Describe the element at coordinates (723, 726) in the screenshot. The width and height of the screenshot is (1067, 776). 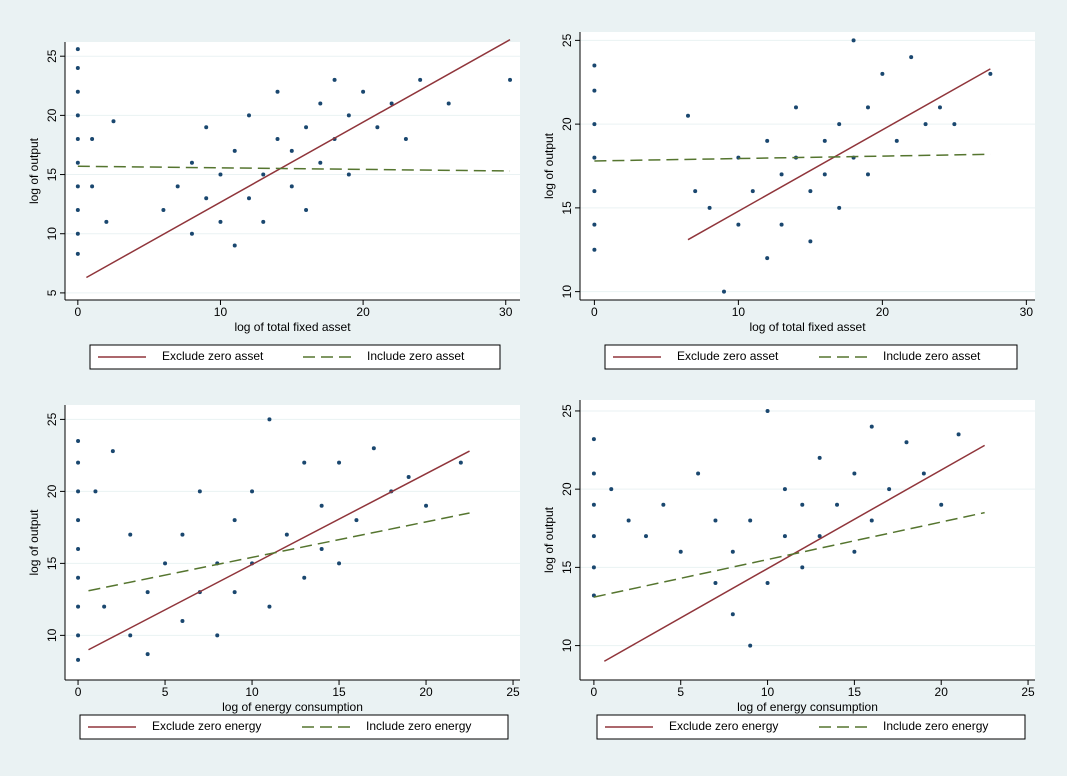
I see `legend-label: Exclude zero energy` at that location.